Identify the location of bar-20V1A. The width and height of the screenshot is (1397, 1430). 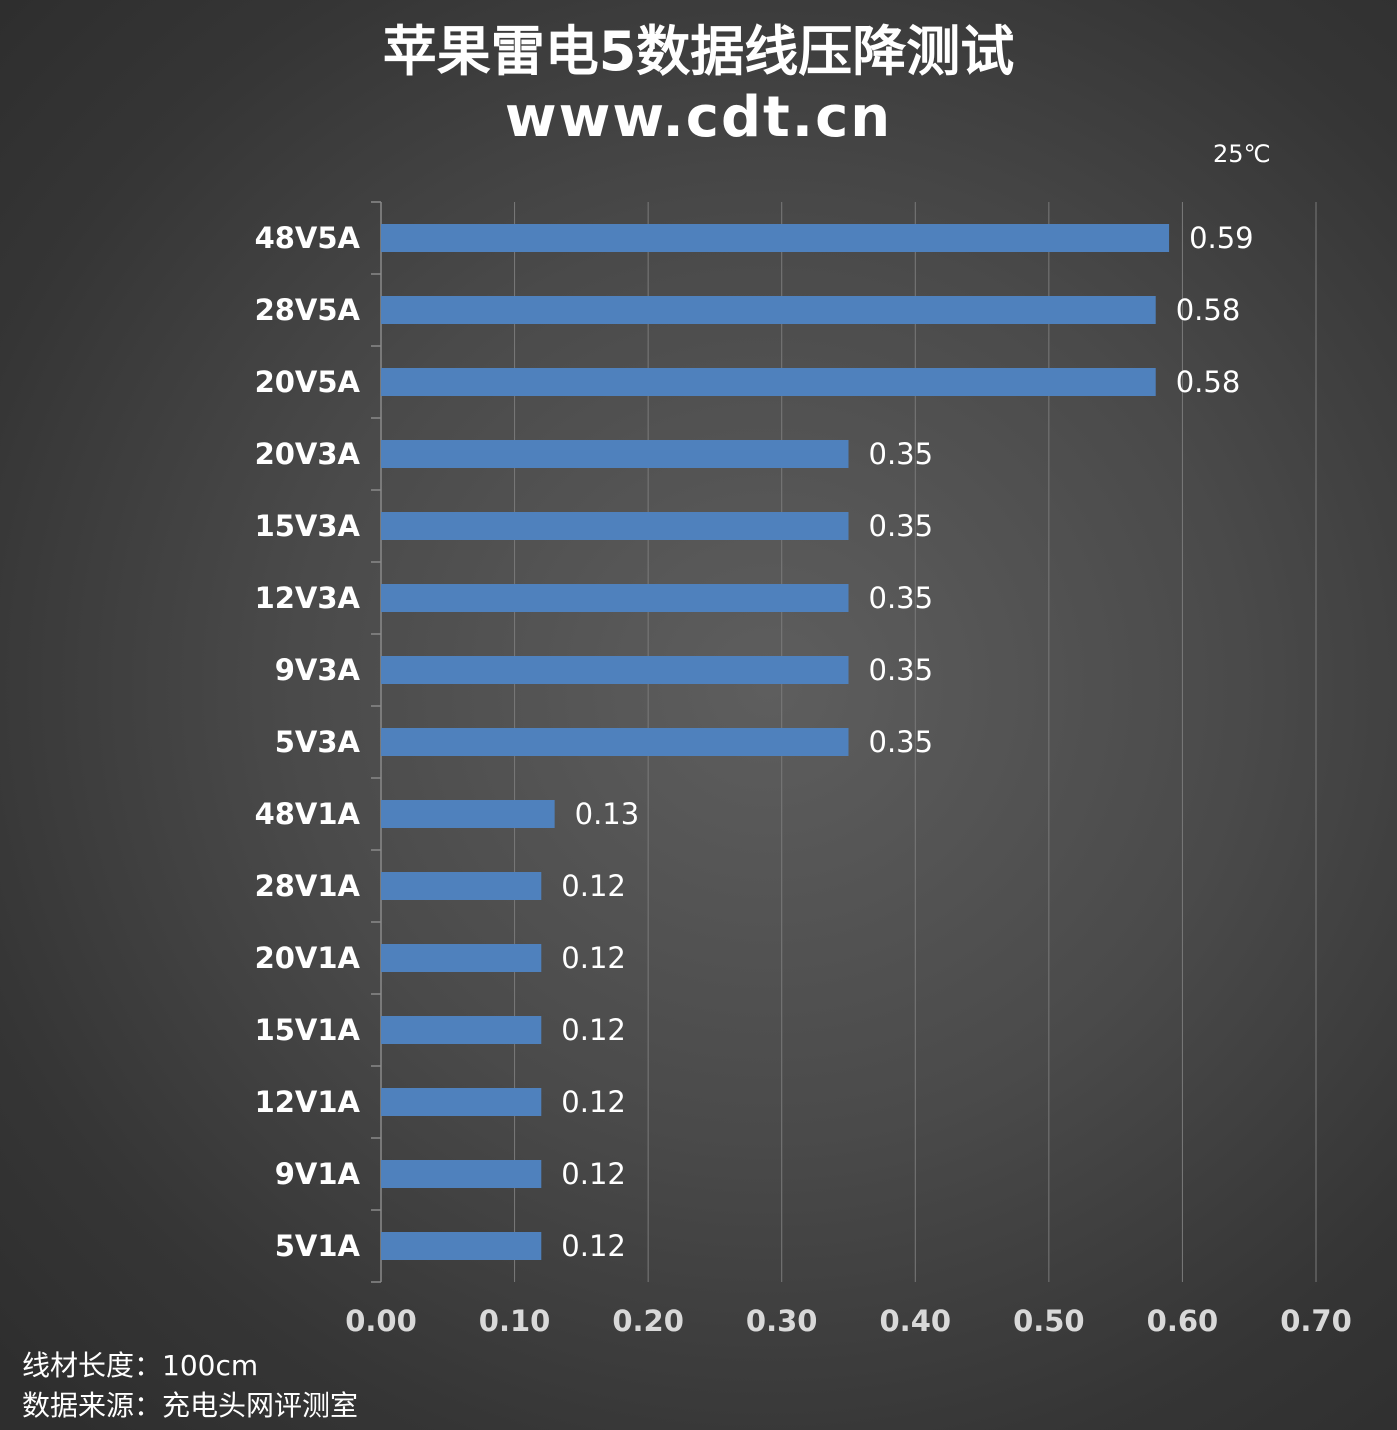
(461, 958).